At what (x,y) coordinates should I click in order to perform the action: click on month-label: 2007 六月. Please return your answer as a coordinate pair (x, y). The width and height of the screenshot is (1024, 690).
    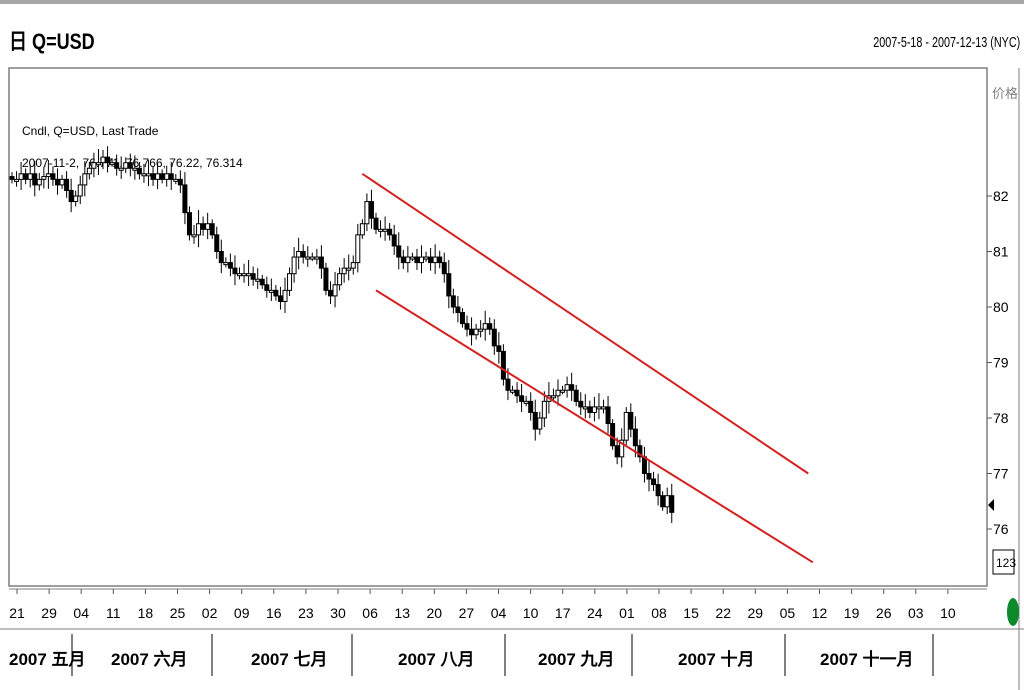
    Looking at the image, I should click on (149, 659).